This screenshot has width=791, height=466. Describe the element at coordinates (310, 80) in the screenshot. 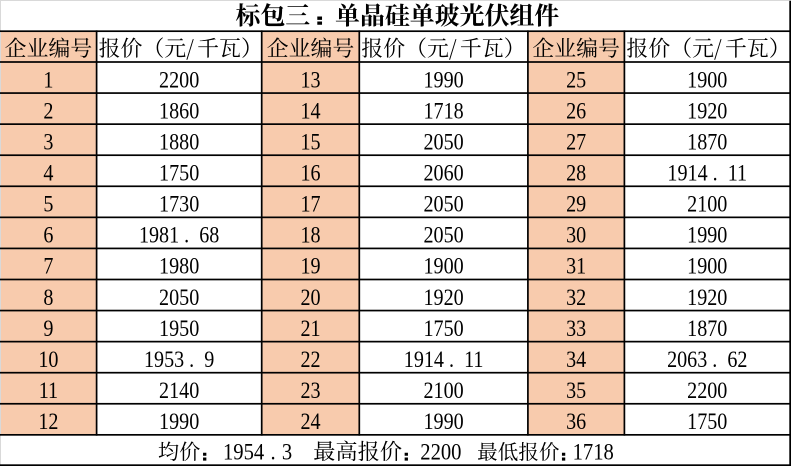

I see `svg-text: 13` at that location.